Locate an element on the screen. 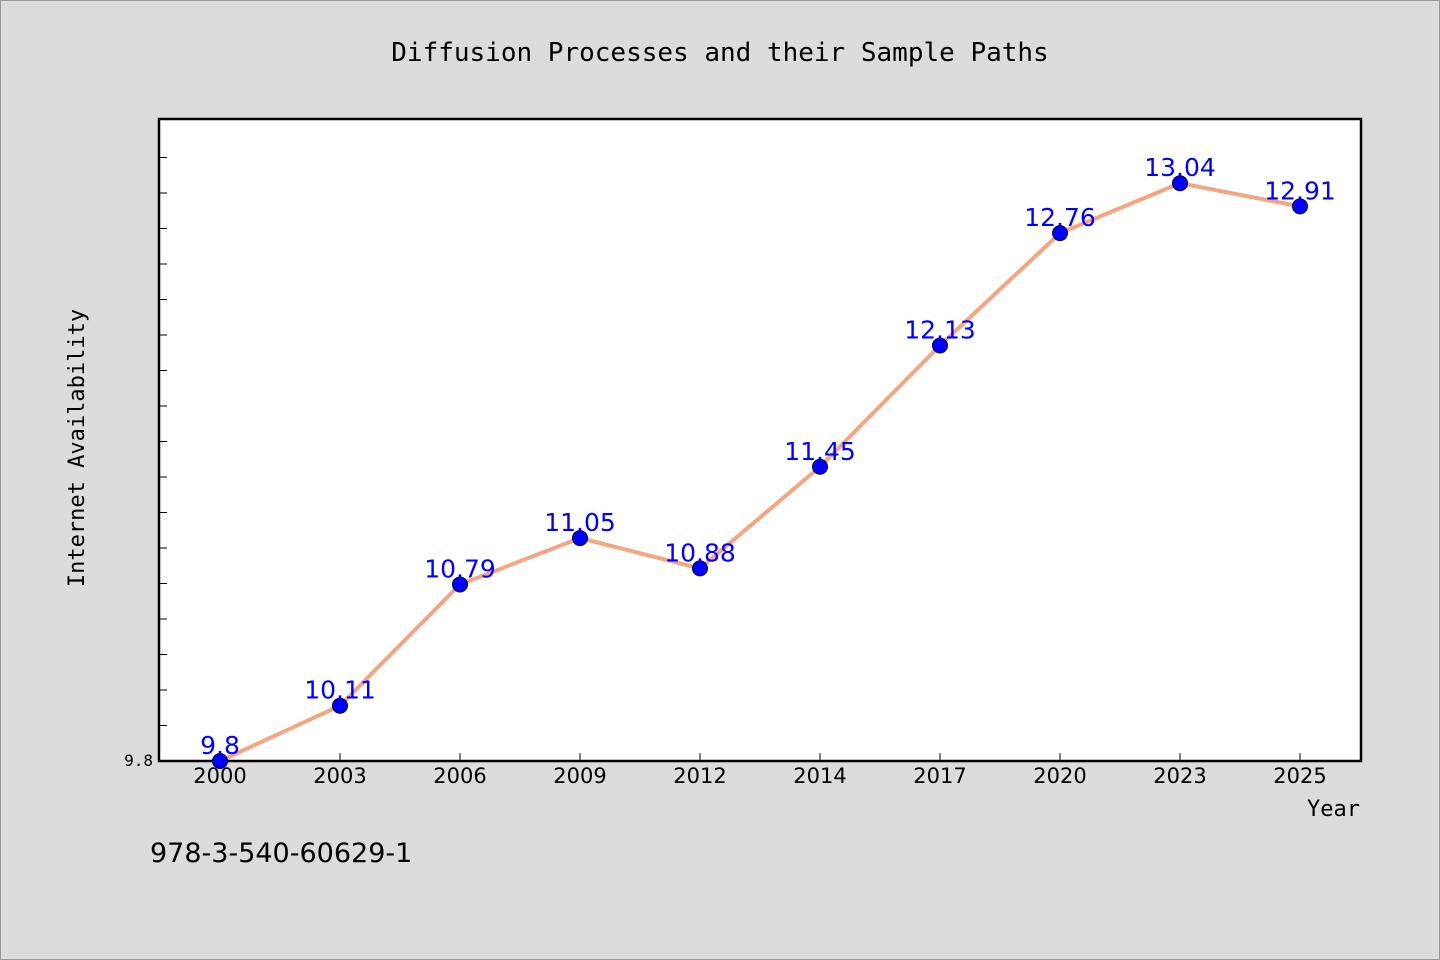 Image resolution: width=1440 pixels, height=960 pixels. data-label: 10.79 is located at coordinates (460, 568).